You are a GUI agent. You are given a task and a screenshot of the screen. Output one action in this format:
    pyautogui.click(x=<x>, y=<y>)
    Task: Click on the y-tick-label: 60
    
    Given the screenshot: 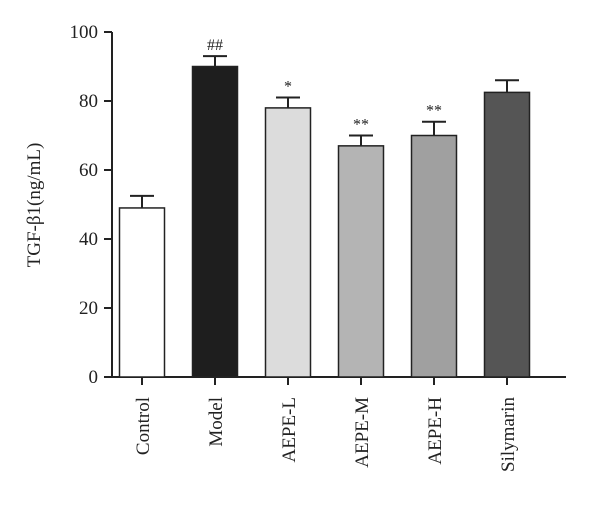 What is the action you would take?
    pyautogui.click(x=88, y=170)
    